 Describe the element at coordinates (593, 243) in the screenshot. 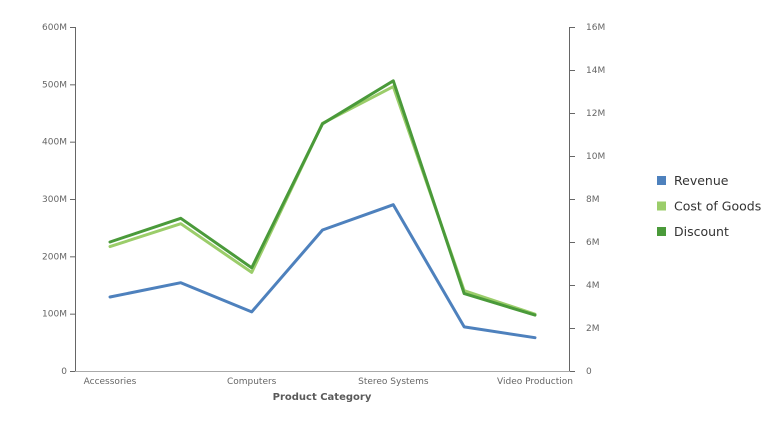

I see `right-tick-label: 6M` at that location.